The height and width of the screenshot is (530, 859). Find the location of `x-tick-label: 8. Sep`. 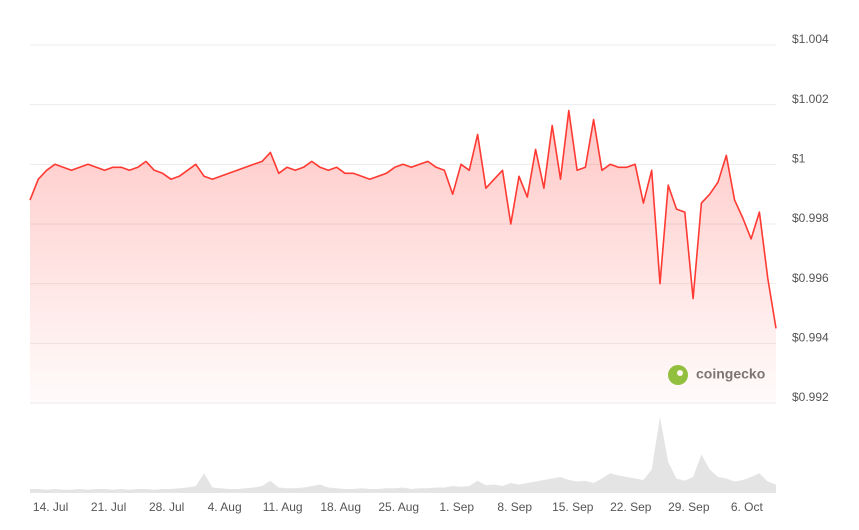

x-tick-label: 8. Sep is located at coordinates (514, 507).